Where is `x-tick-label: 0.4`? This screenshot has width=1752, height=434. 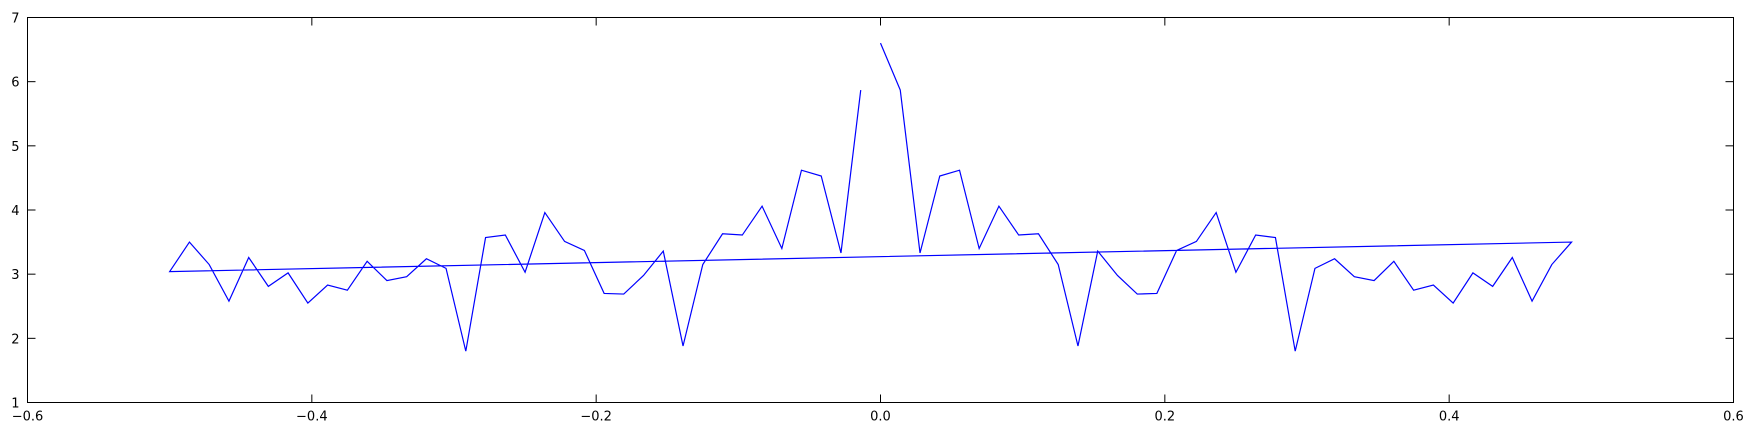
x-tick-label: 0.4 is located at coordinates (1449, 417).